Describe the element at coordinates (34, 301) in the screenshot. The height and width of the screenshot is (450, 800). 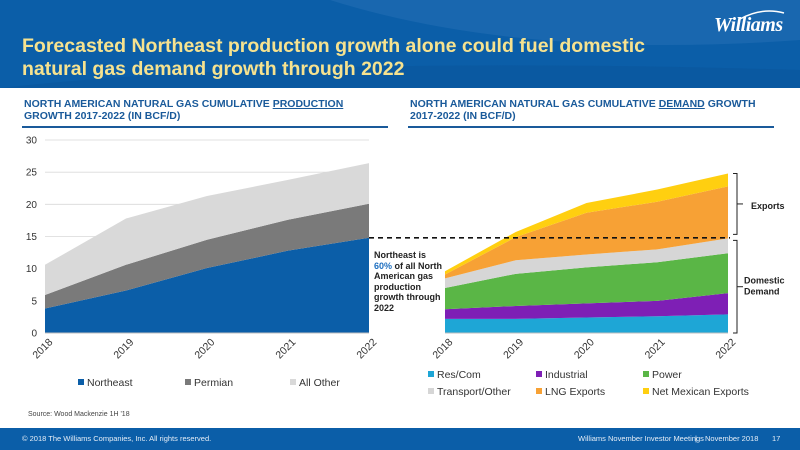
I see `y-tick-label: 5` at that location.